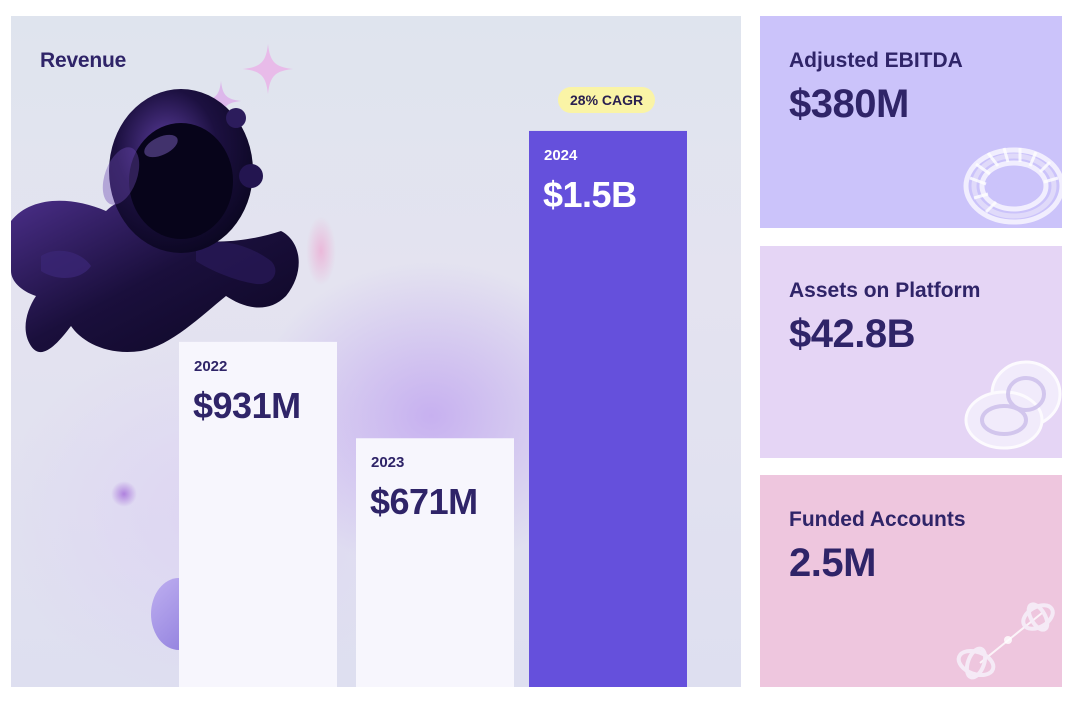 The image size is (1075, 701). Describe the element at coordinates (911, 581) in the screenshot. I see `kpi-card-funded-accounts: Funded Accounts 2.5M` at that location.